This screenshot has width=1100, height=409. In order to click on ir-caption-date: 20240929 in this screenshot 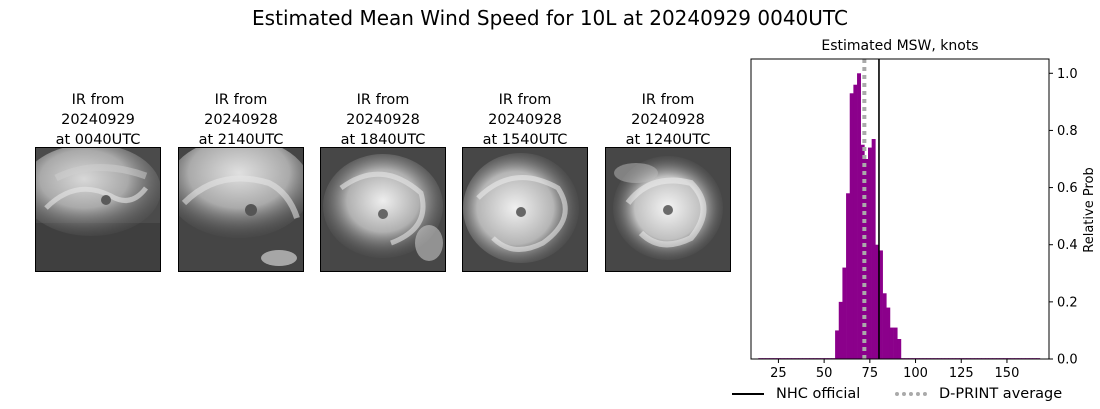, I will do `click(98, 120)`.